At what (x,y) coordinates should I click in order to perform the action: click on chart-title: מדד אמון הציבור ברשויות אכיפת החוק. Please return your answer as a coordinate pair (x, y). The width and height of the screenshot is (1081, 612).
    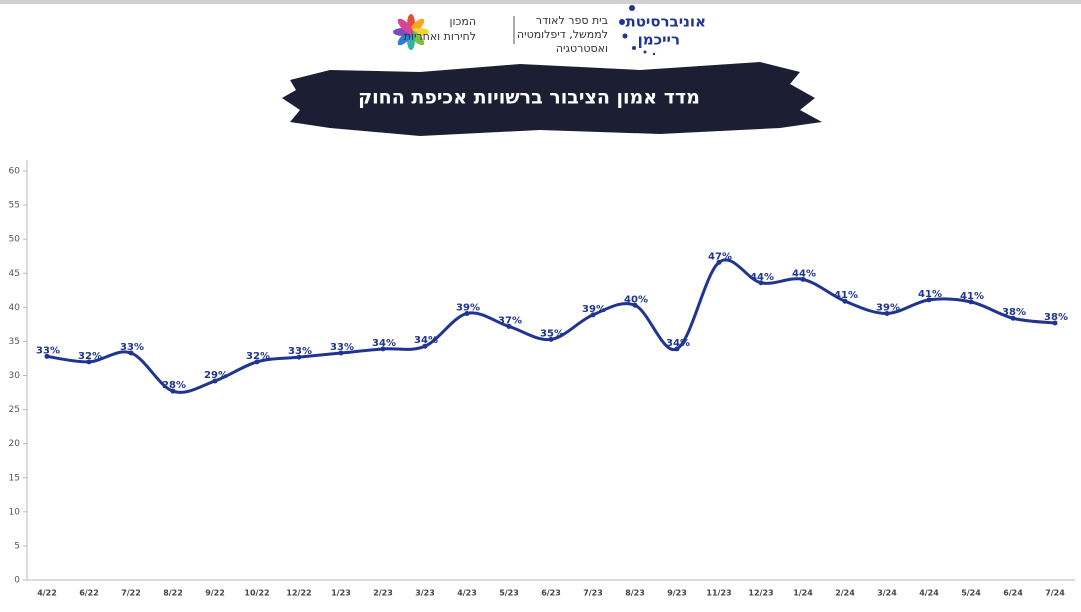
    Looking at the image, I should click on (529, 98).